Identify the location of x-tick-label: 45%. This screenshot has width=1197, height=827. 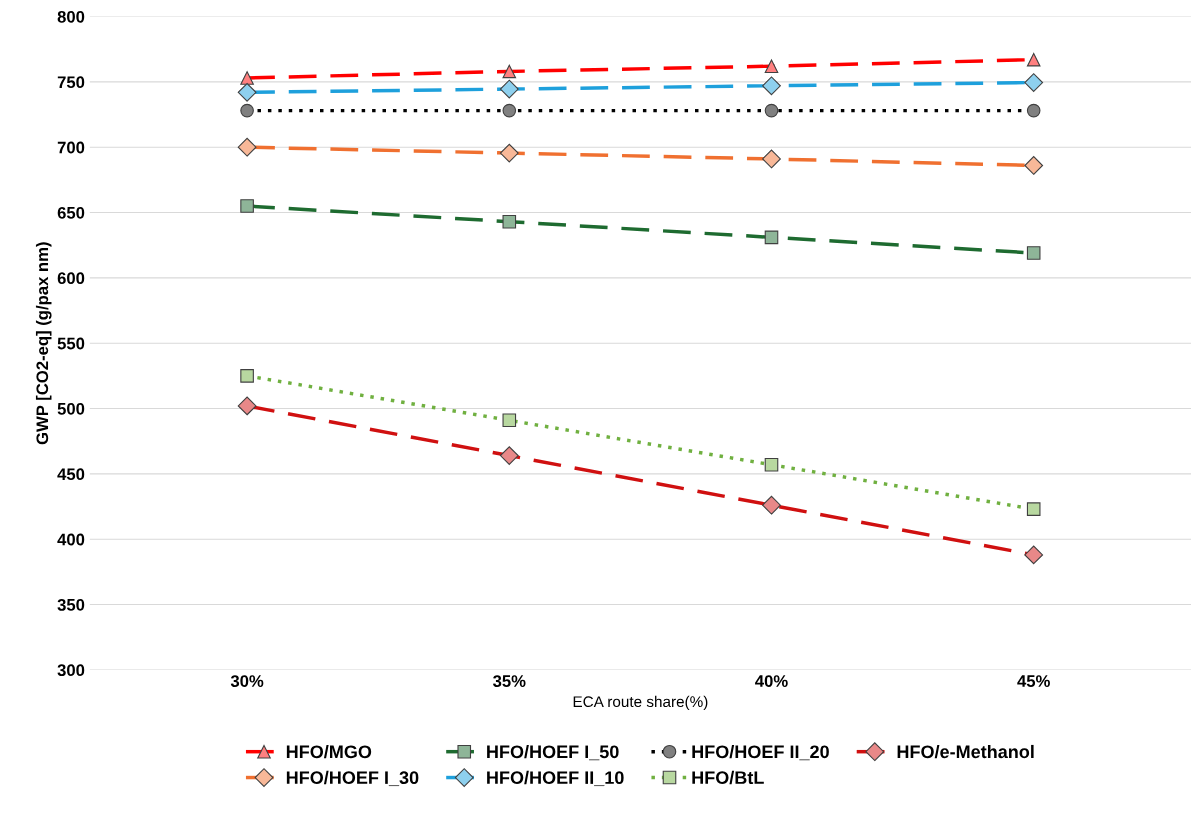
(1033, 681).